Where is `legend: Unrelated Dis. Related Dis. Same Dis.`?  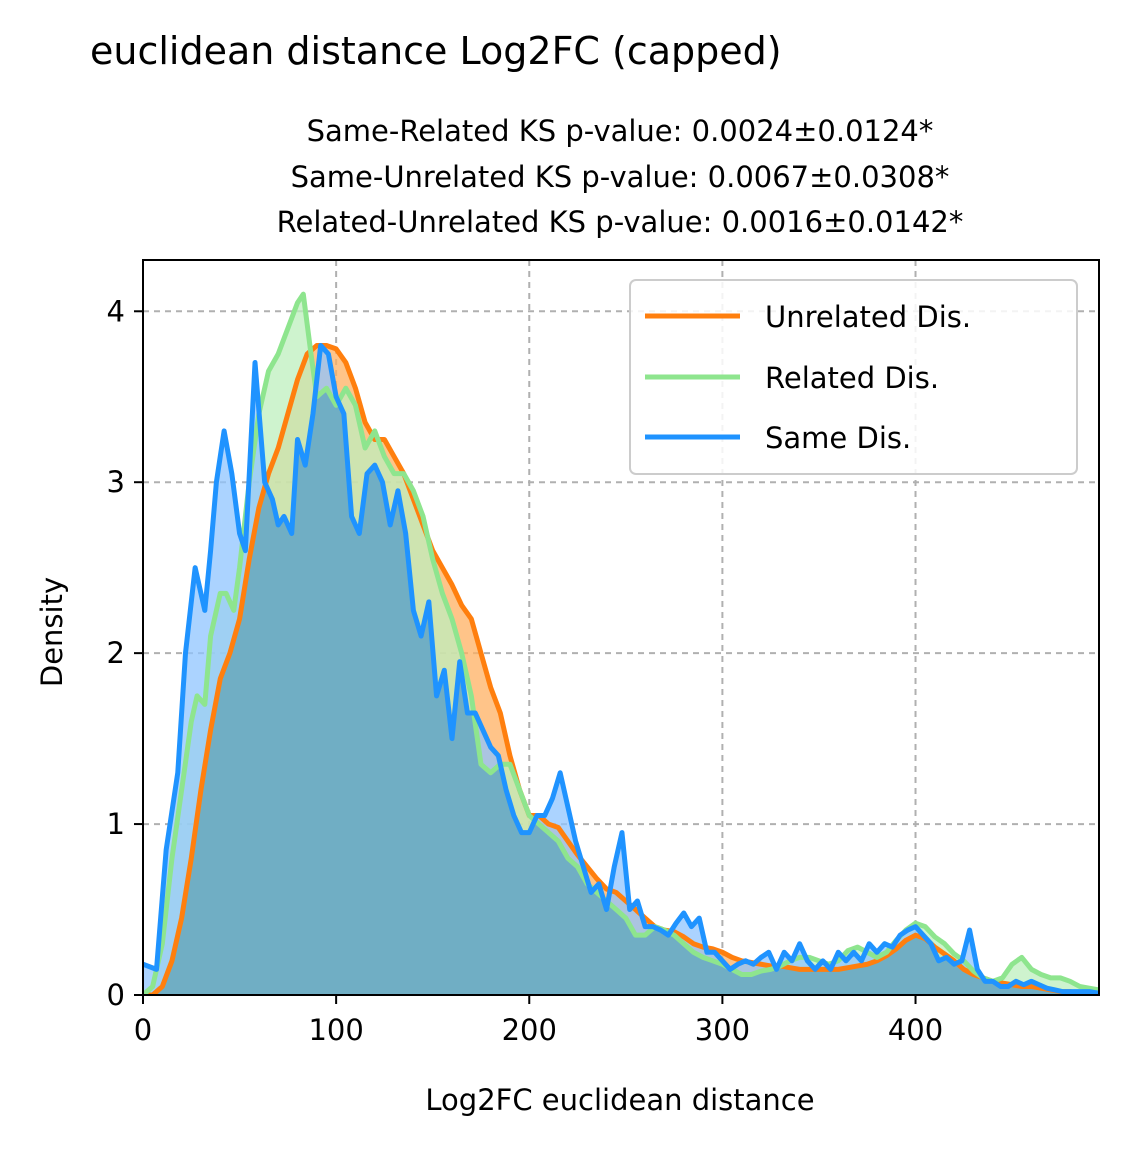
legend: Unrelated Dis. Related Dis. Same Dis. is located at coordinates (853, 377).